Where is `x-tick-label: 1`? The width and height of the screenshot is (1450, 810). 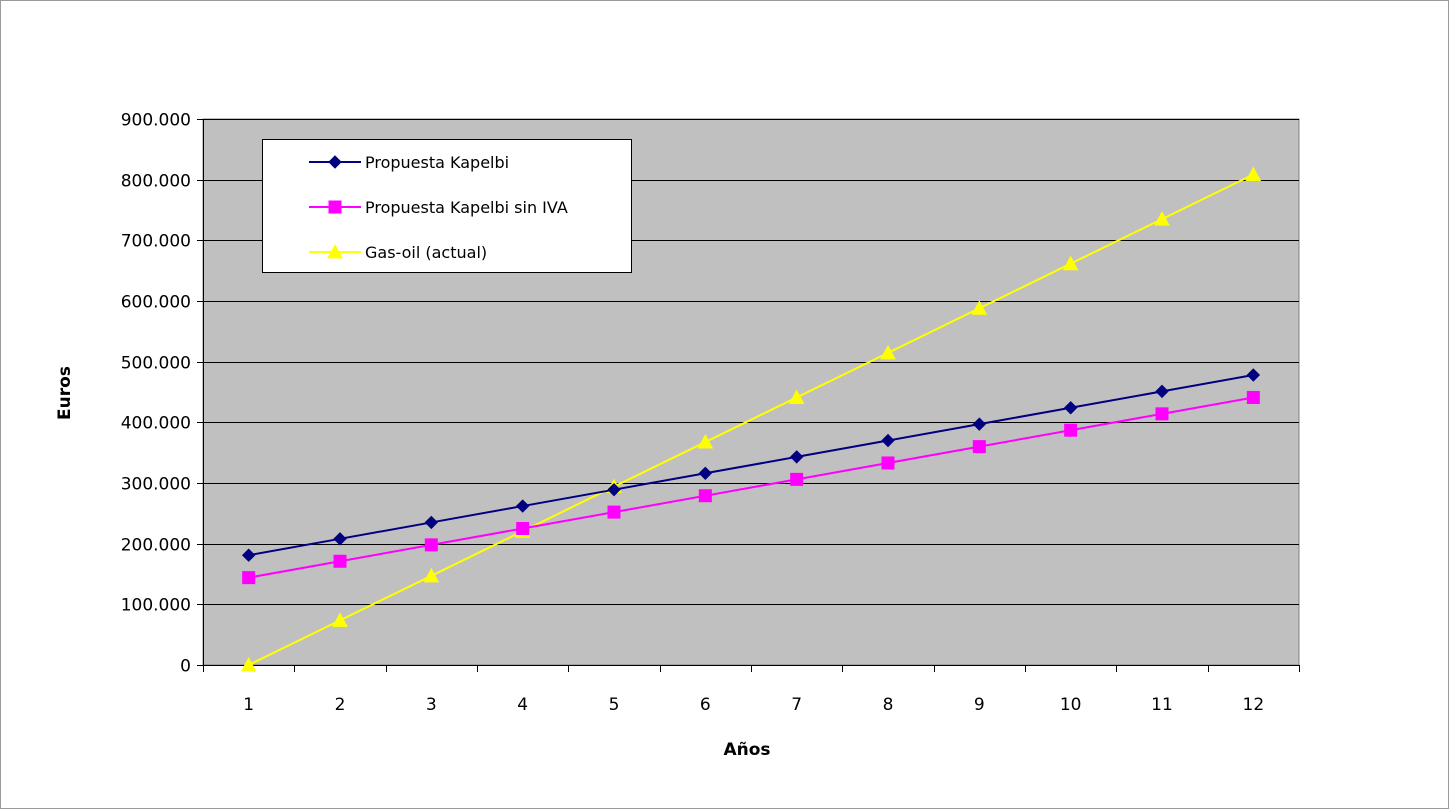
x-tick-label: 1 is located at coordinates (248, 705).